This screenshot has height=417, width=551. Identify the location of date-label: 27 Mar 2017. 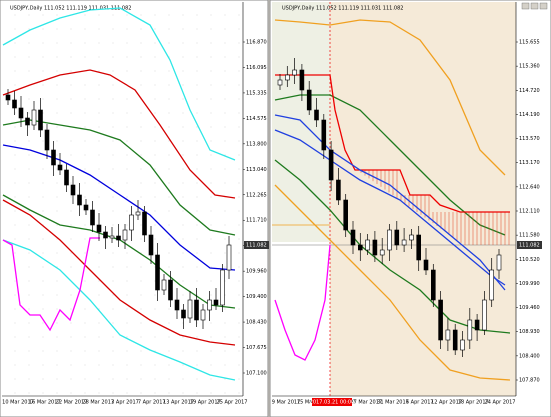
(366, 403).